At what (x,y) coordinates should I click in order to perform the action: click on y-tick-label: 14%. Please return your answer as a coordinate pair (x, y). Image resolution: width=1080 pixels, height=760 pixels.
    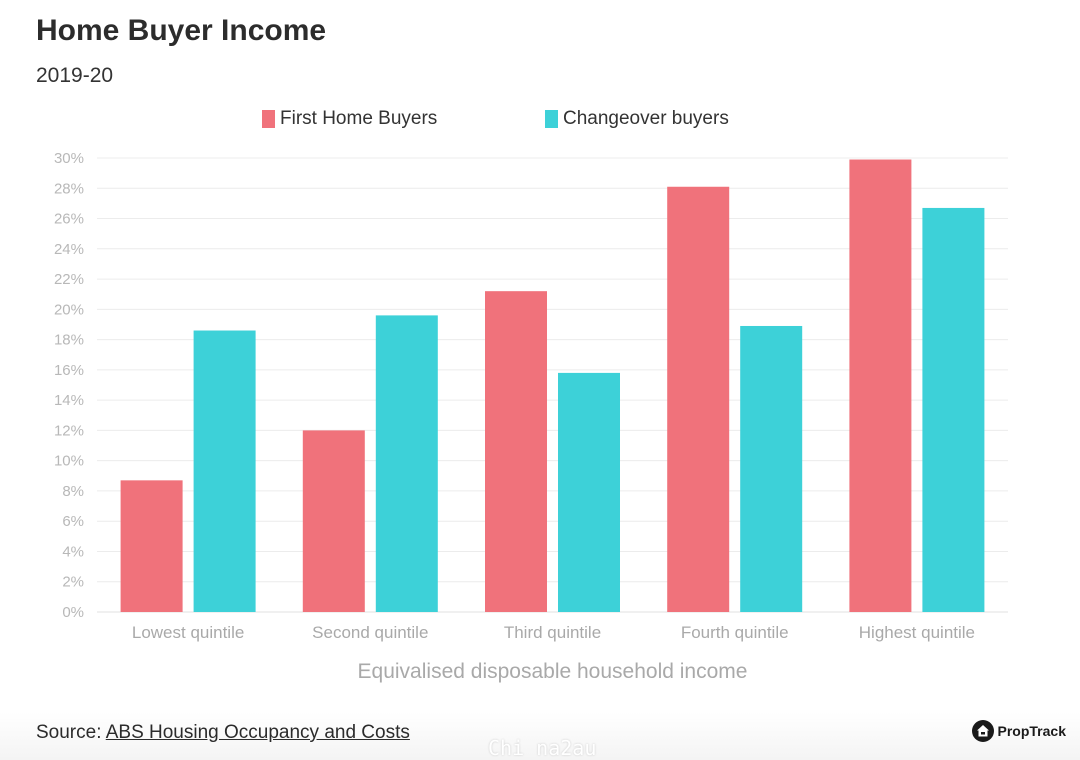
    Looking at the image, I should click on (69, 400).